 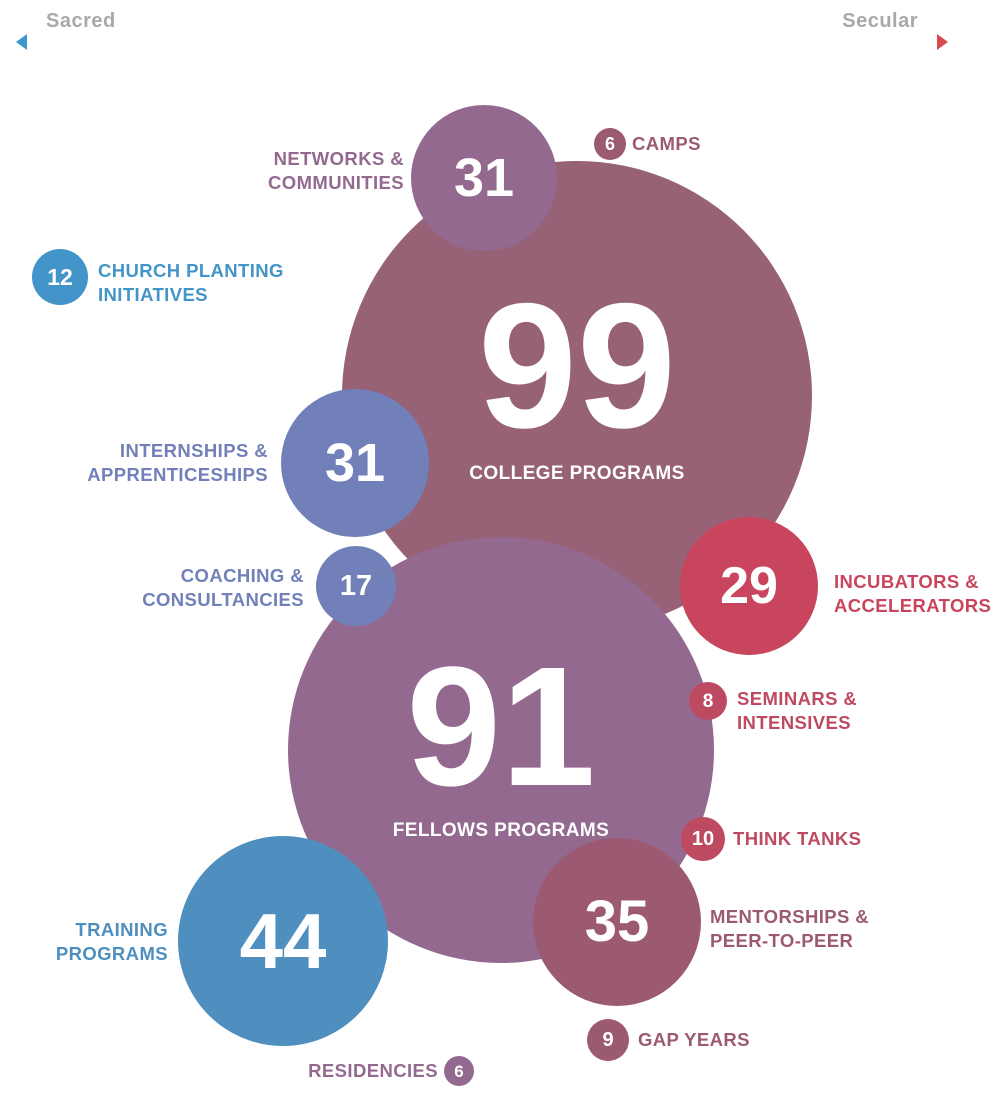 I want to click on gap-years-label: GAP YEARS, so click(x=694, y=1039).